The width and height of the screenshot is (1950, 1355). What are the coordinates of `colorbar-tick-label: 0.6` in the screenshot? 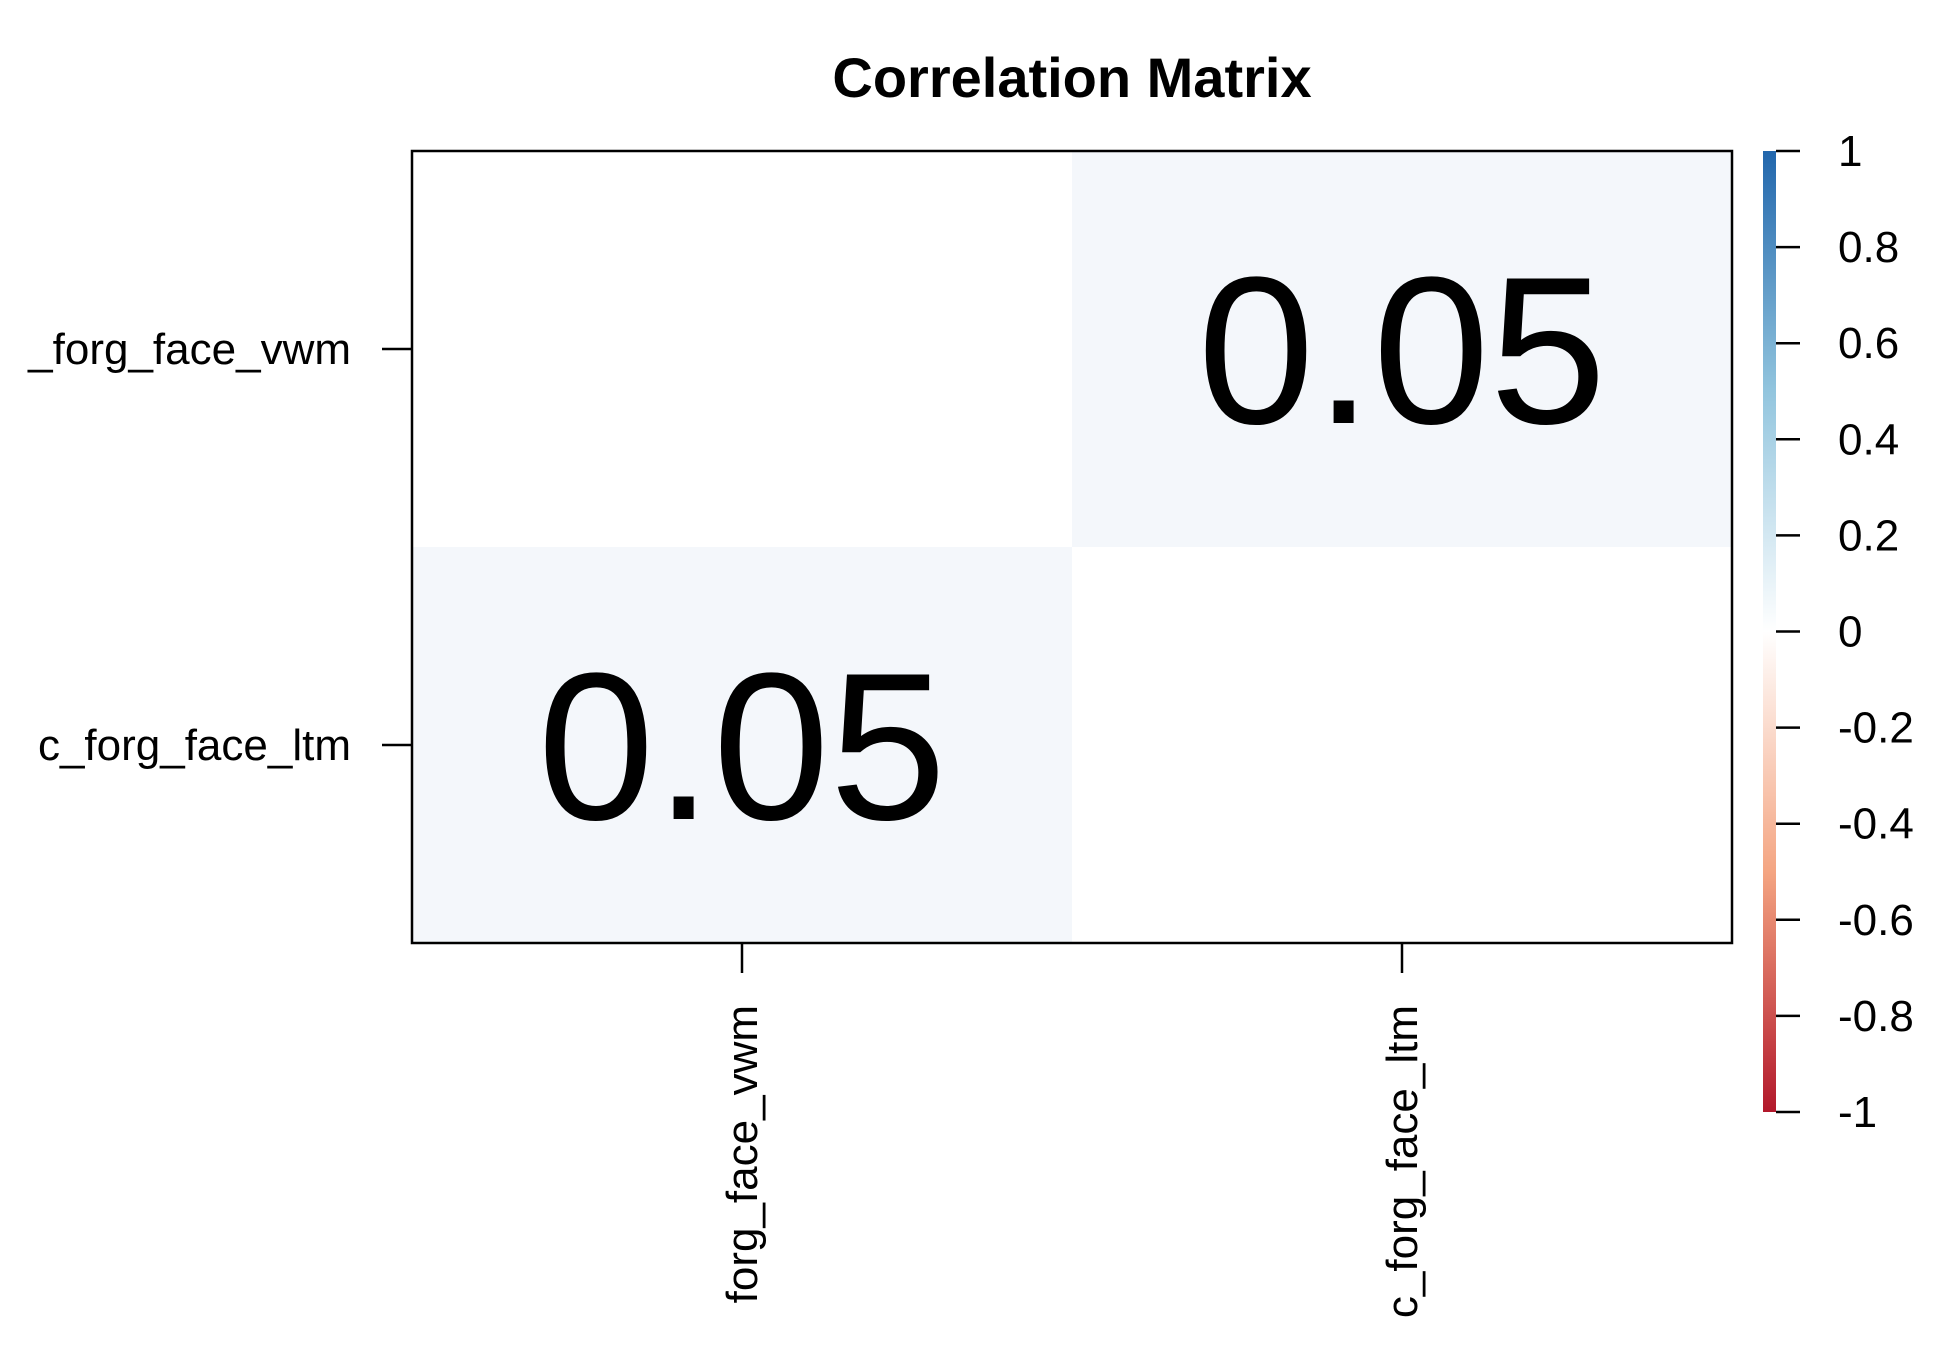 It's located at (1868, 343).